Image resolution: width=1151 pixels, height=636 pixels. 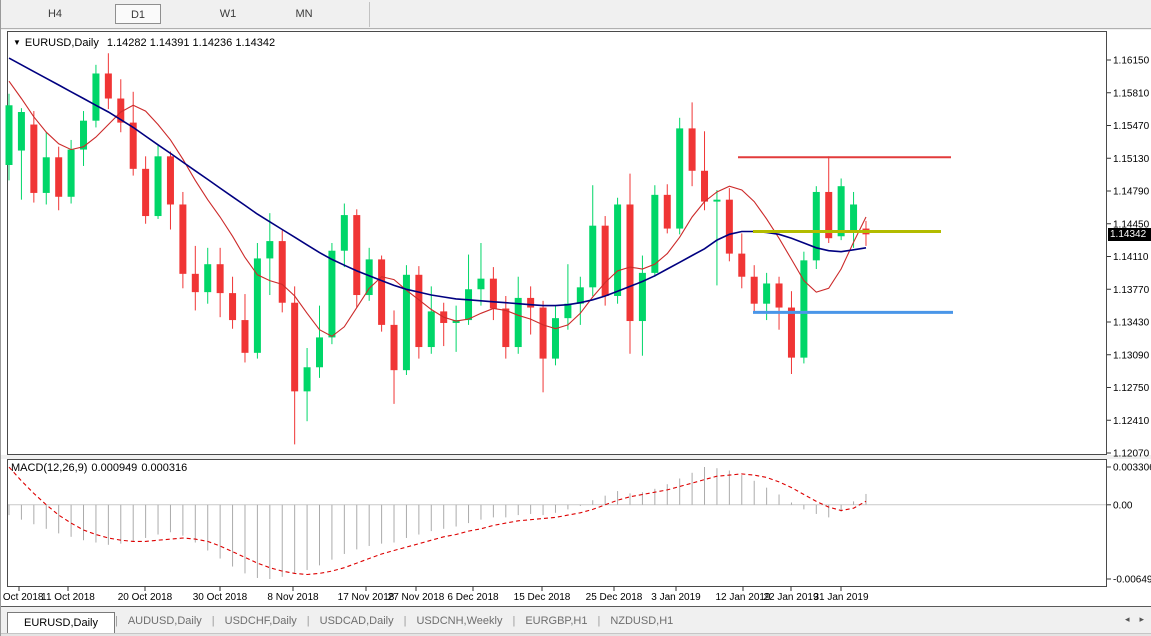 I want to click on timeframe-button-d1: D1, so click(x=138, y=14).